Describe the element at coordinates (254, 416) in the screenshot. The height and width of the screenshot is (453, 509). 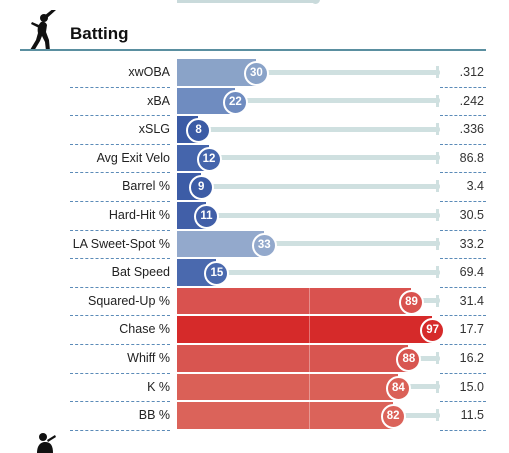
I see `stat-row: BB % 82 11.5` at that location.